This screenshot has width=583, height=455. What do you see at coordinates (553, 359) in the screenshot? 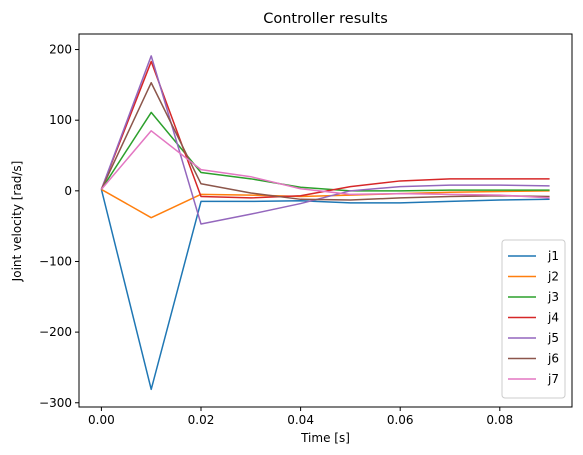
I see `legend-label-j6: j6` at bounding box center [553, 359].